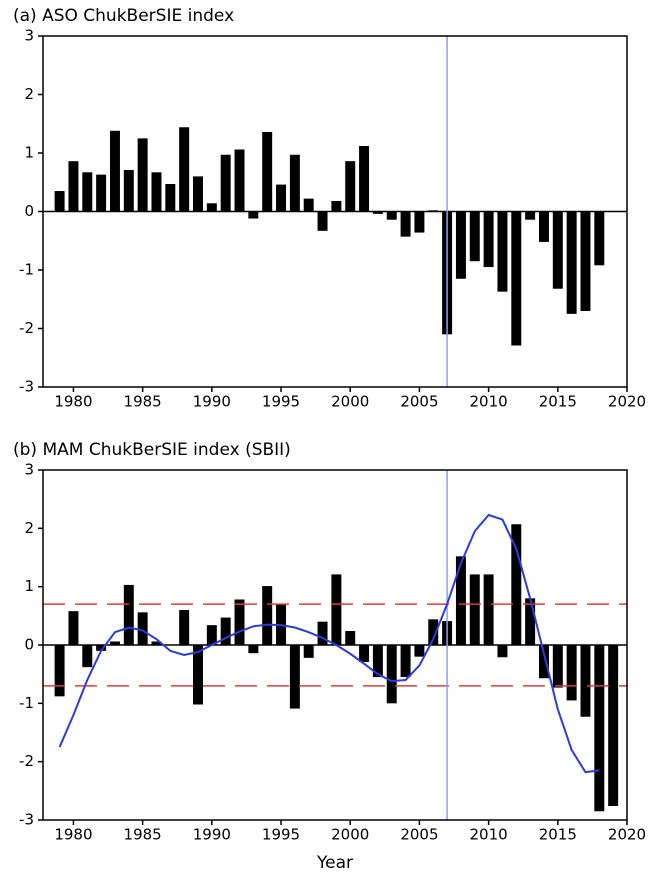  I want to click on panel-title: (b) MAM ChukBerSIE index (SBII), so click(152, 450).